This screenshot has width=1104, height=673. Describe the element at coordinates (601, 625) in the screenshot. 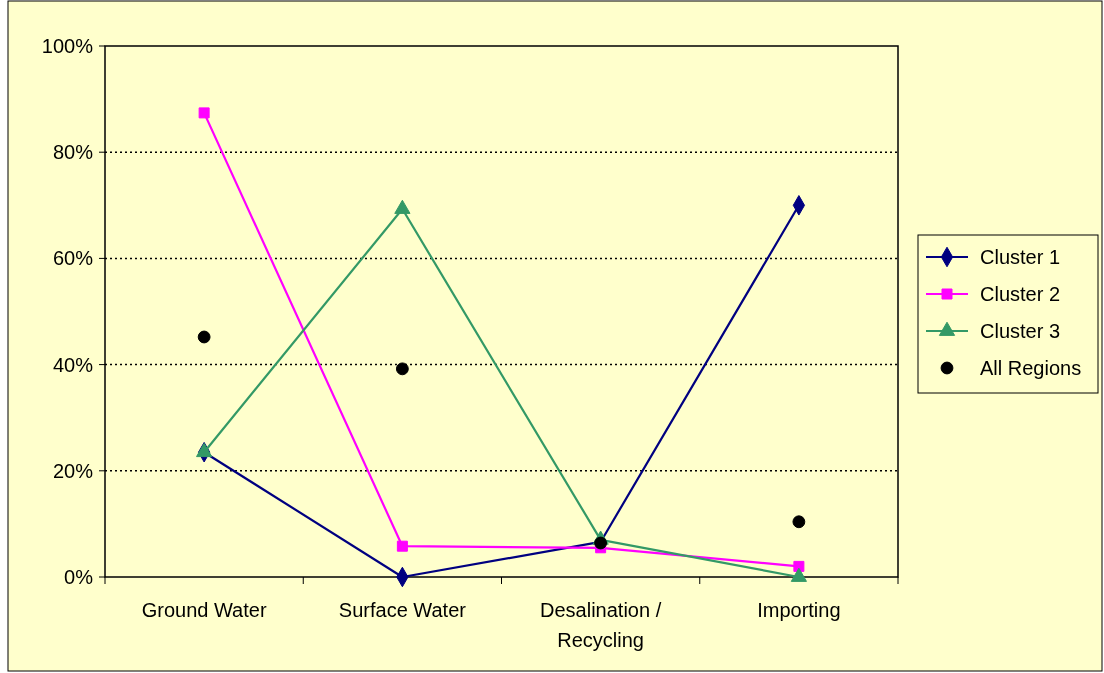

I see `x-tick-label: Desalination / Recycling` at that location.